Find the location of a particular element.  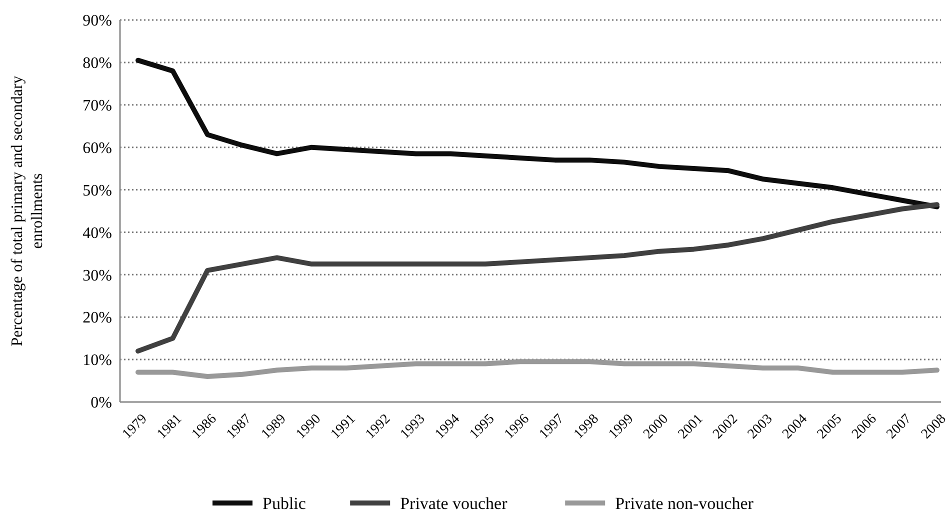

y-tick-label: 30% is located at coordinates (97, 275).